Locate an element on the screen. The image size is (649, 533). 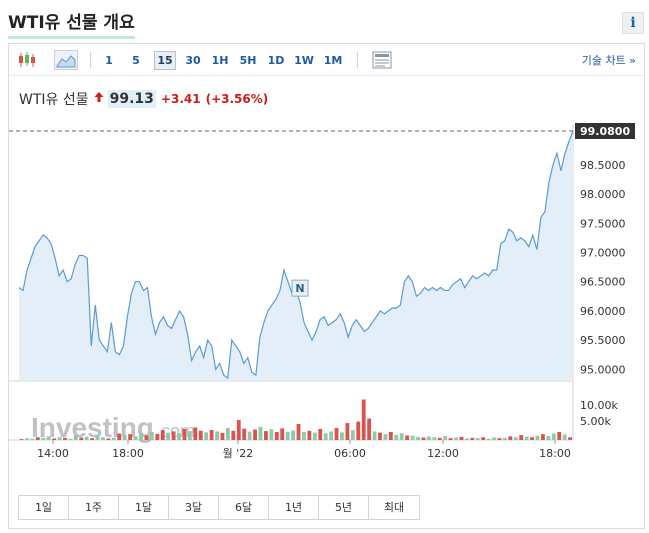
news-panel-icon is located at coordinates (382, 60).